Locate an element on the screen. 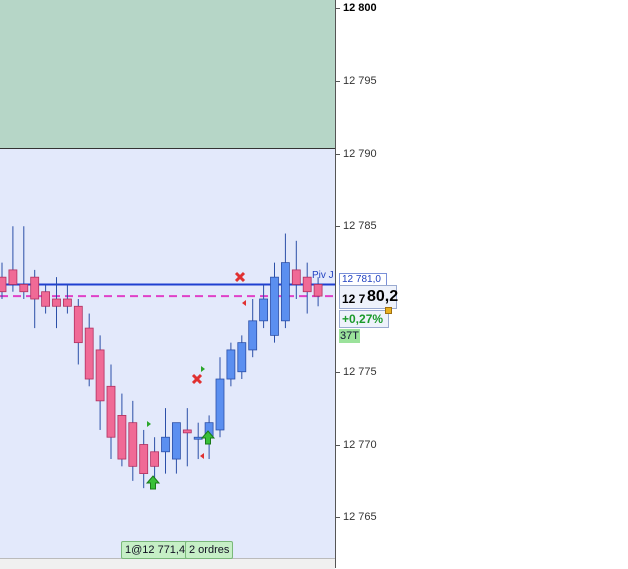 Image resolution: width=628 pixels, height=569 pixels. tick-count-badge: 37T is located at coordinates (349, 336).